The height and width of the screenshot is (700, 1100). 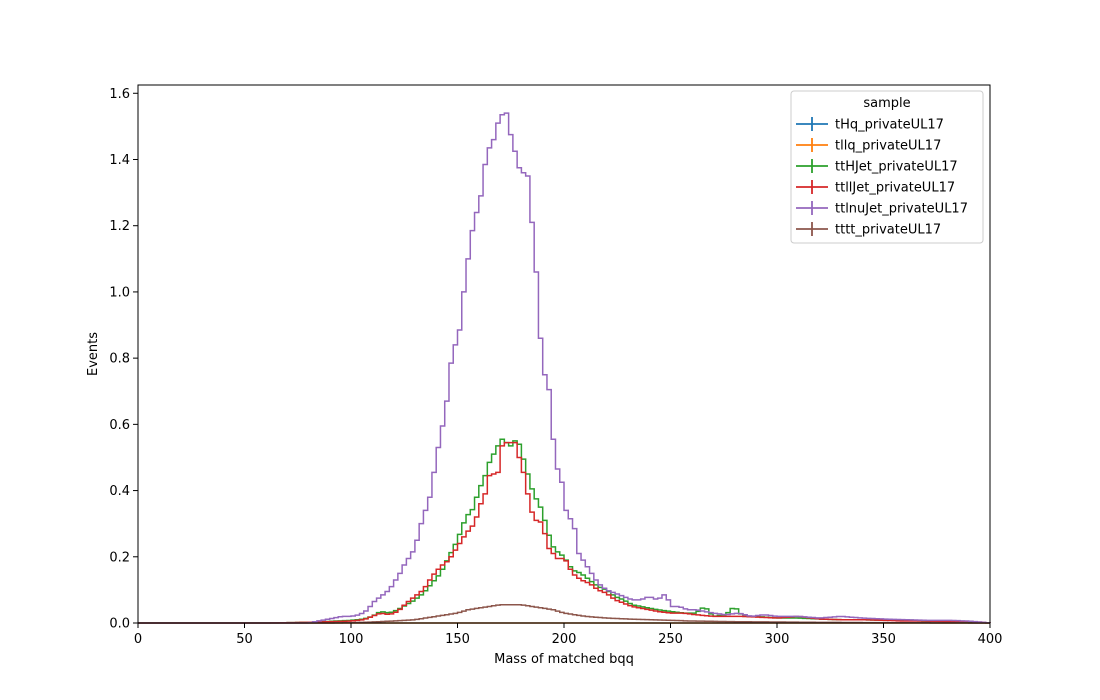 I want to click on y-axis-label: Events, so click(x=93, y=354).